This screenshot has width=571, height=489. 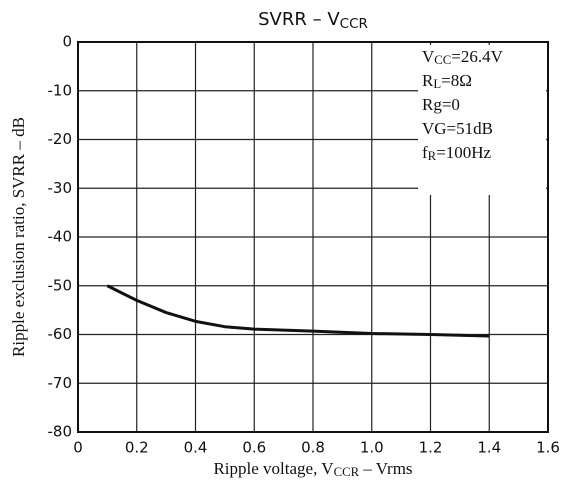 What do you see at coordinates (137, 448) in the screenshot?
I see `x-tick-label: 0.2` at bounding box center [137, 448].